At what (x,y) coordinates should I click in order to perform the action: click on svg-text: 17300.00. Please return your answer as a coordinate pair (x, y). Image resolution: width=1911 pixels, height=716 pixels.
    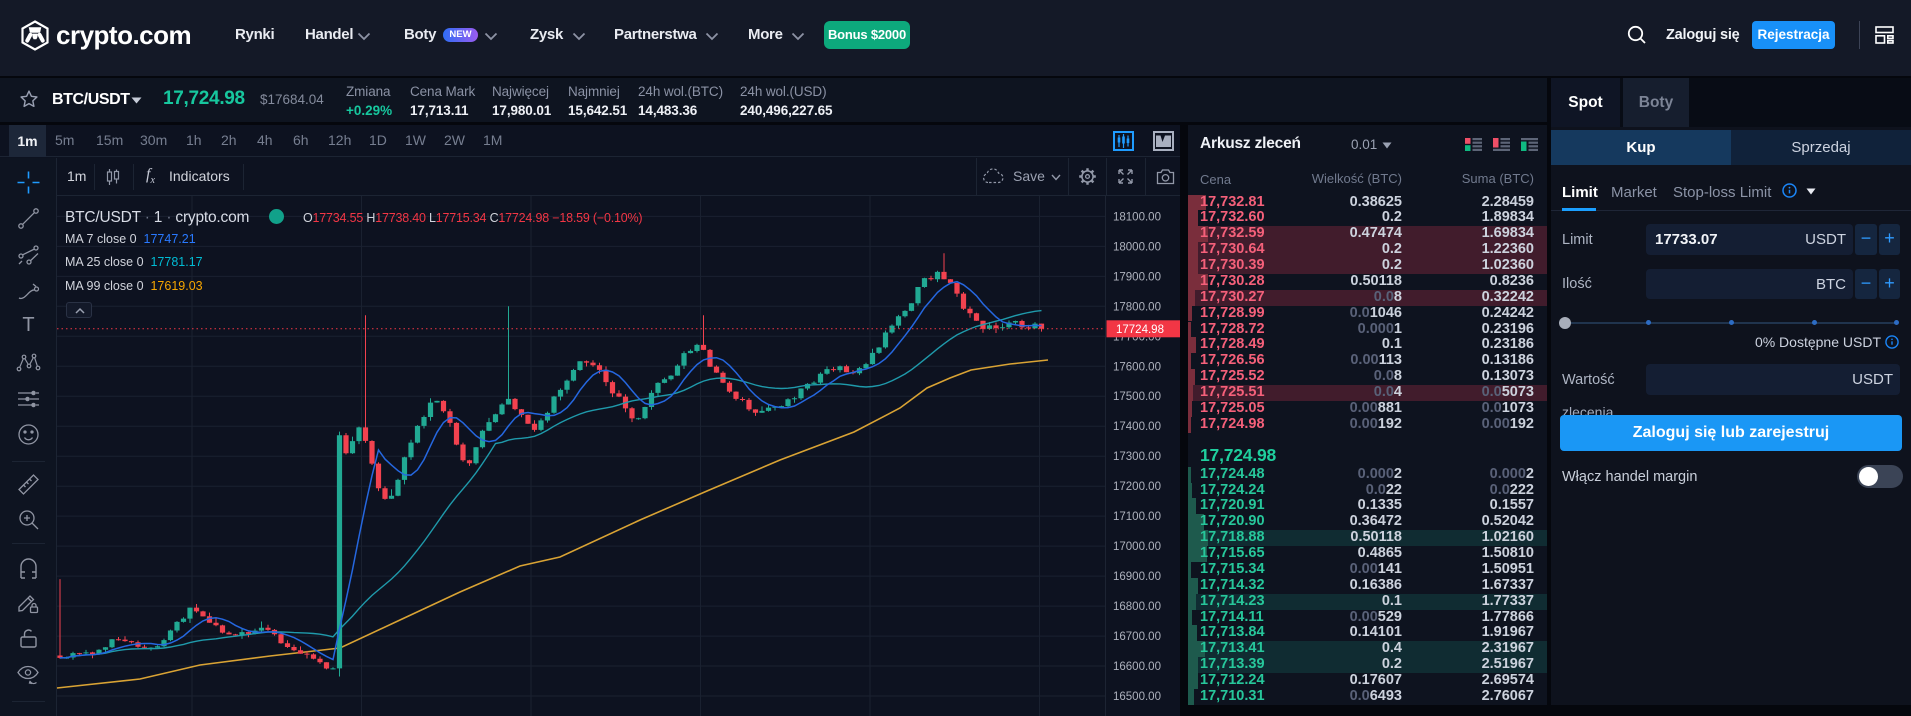
    Looking at the image, I should click on (1137, 457).